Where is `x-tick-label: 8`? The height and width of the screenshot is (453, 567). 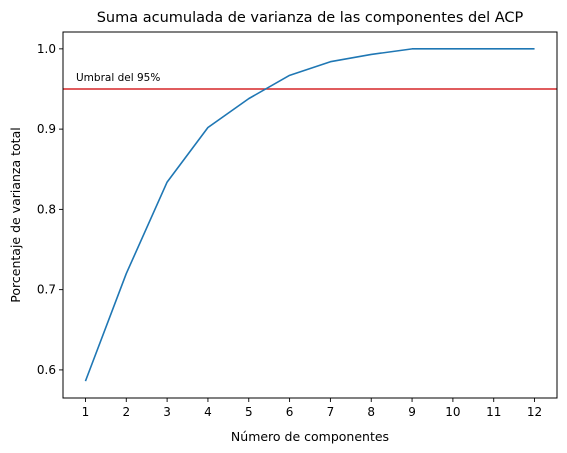
x-tick-label: 8 is located at coordinates (371, 412).